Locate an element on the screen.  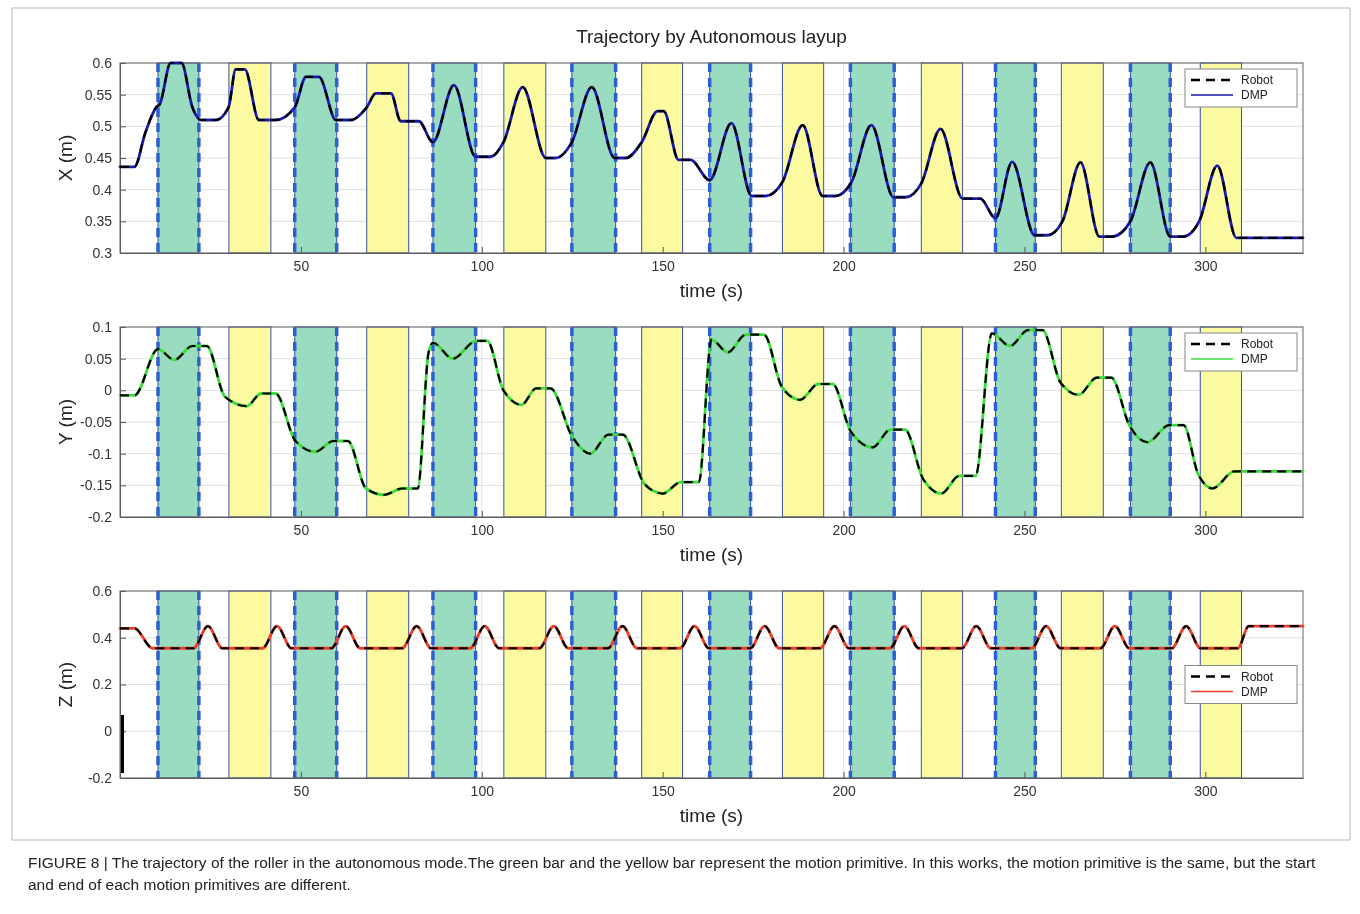
y-axis-title: Z (m) is located at coordinates (65, 684).